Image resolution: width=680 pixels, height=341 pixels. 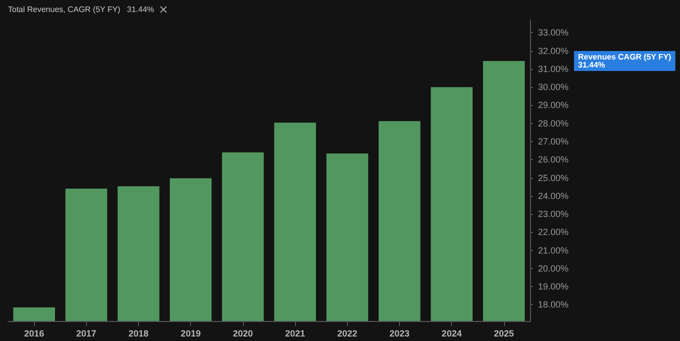 I want to click on chart-title: Total Revenues, CAGR (5Y FY) 31.44%, so click(x=81, y=9).